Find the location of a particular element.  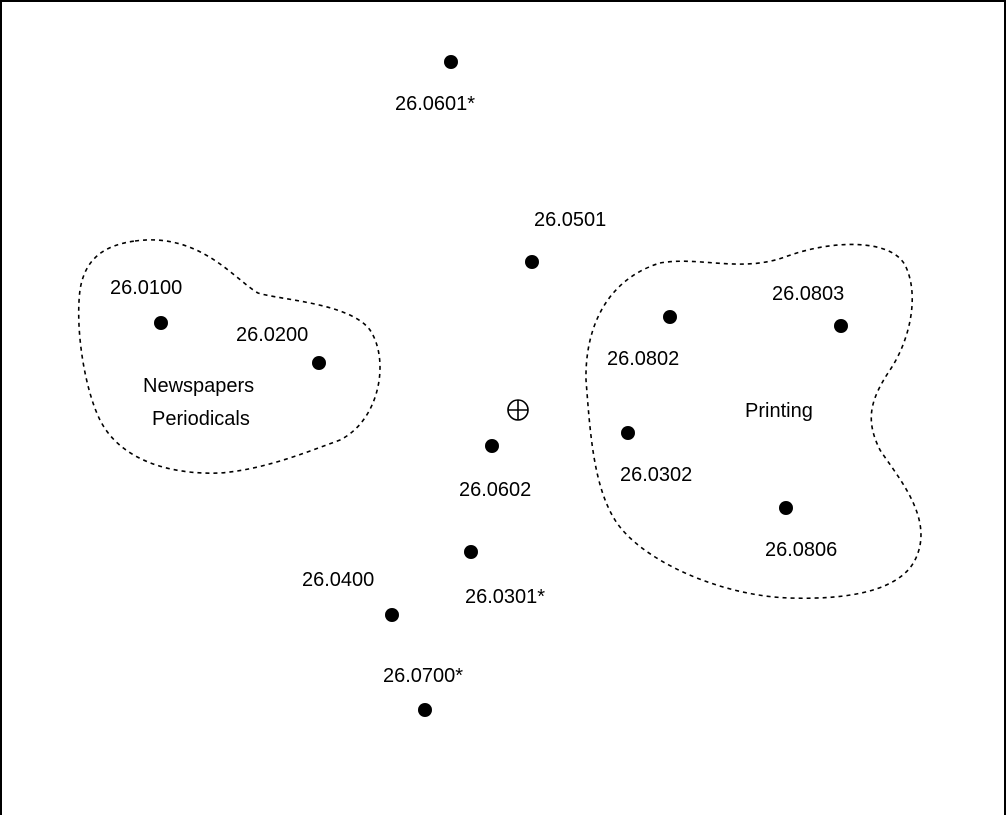

cluster-outline-printing is located at coordinates (753, 421).